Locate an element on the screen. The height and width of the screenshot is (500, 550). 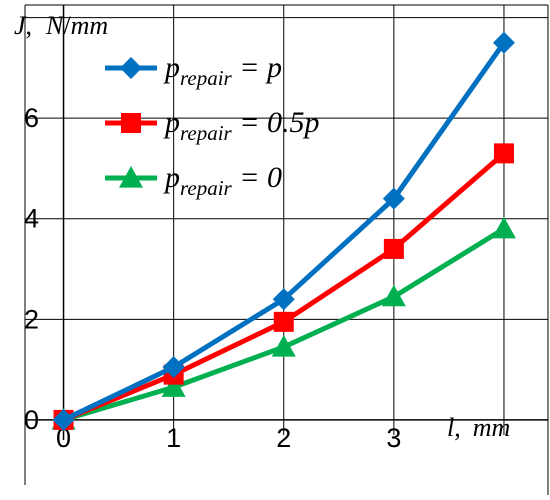
y-tick-label-4: 4 is located at coordinates (31, 219).